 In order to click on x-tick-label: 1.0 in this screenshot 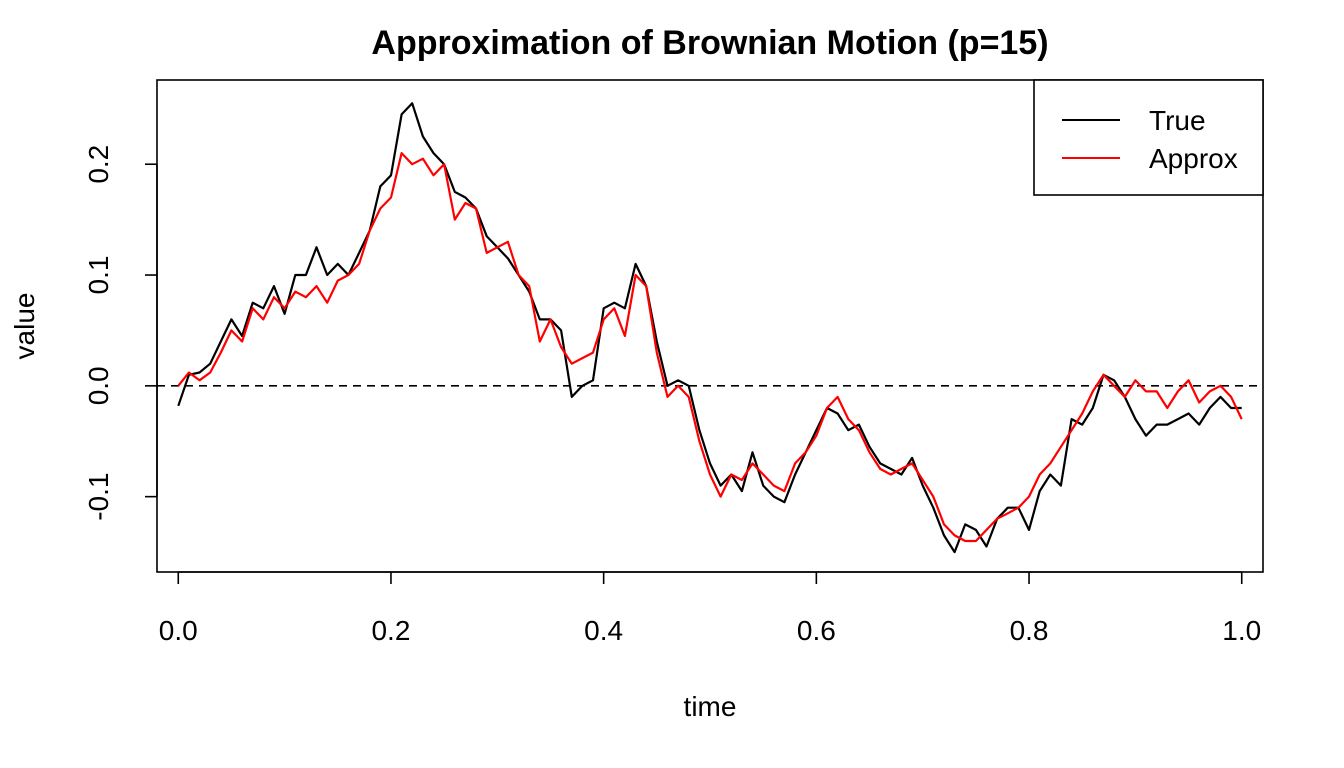, I will do `click(1241, 630)`.